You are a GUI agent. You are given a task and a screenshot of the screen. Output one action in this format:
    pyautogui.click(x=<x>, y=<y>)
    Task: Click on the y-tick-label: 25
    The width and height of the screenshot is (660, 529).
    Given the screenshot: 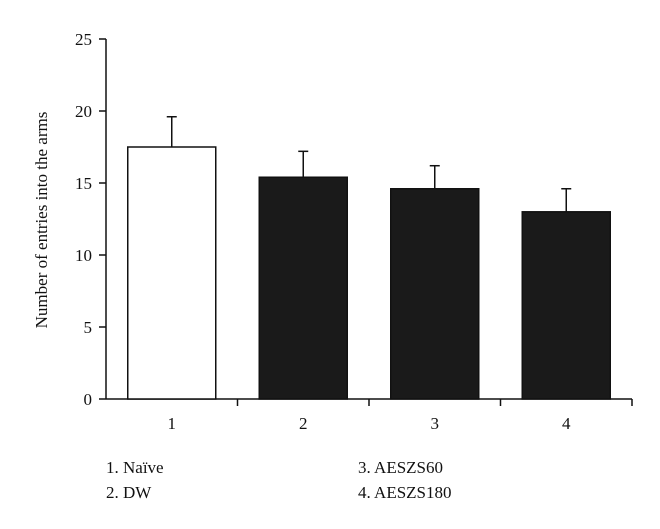 What is the action you would take?
    pyautogui.click(x=83, y=39)
    